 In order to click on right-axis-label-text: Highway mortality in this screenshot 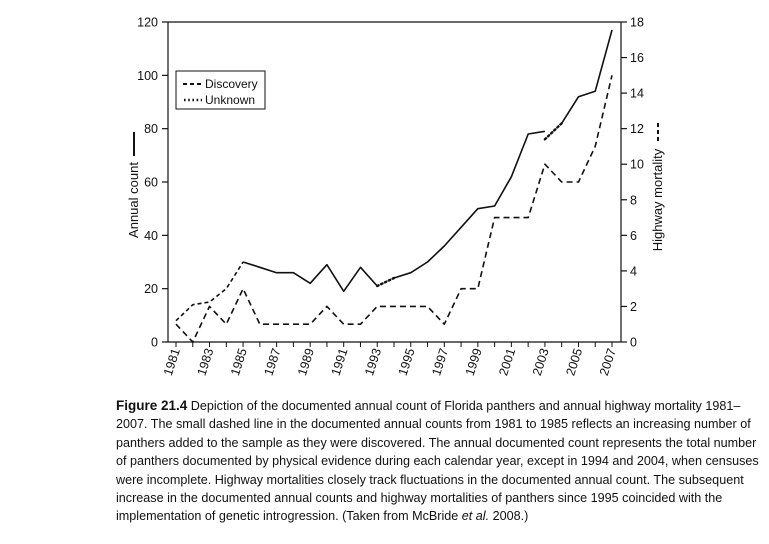, I will do `click(657, 199)`.